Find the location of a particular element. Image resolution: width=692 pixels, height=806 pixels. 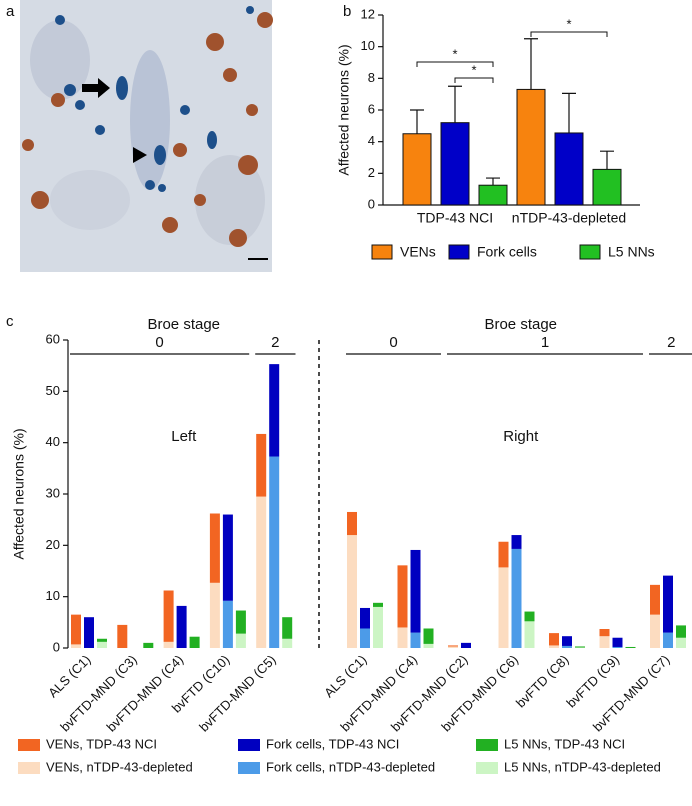

panel-label: a is located at coordinates (10, 11).